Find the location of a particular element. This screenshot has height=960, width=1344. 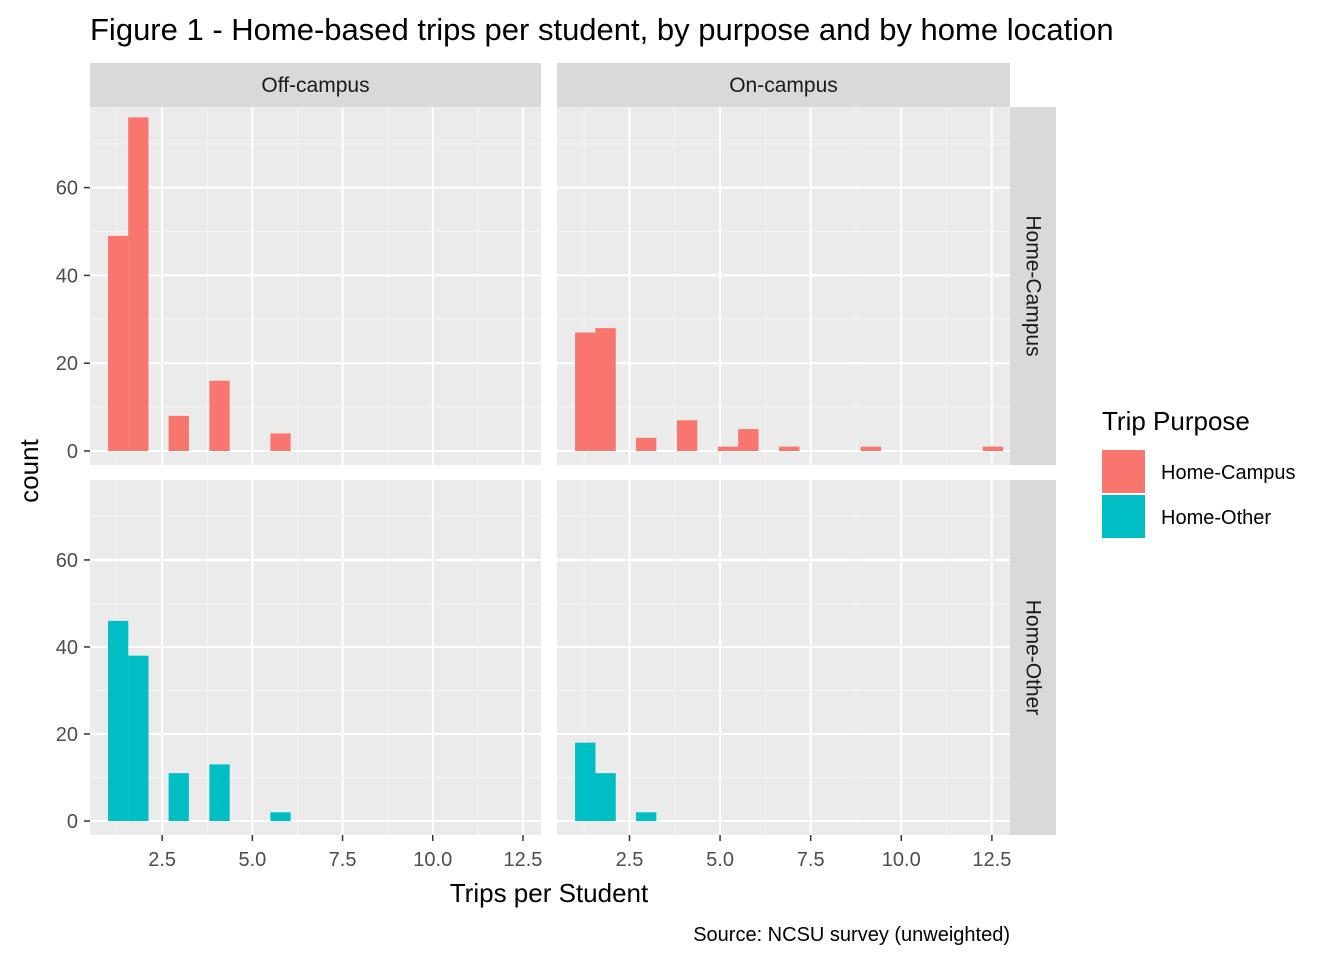

legend: Trip Purpose Home-Campus Home-Other is located at coordinates (1198, 472).